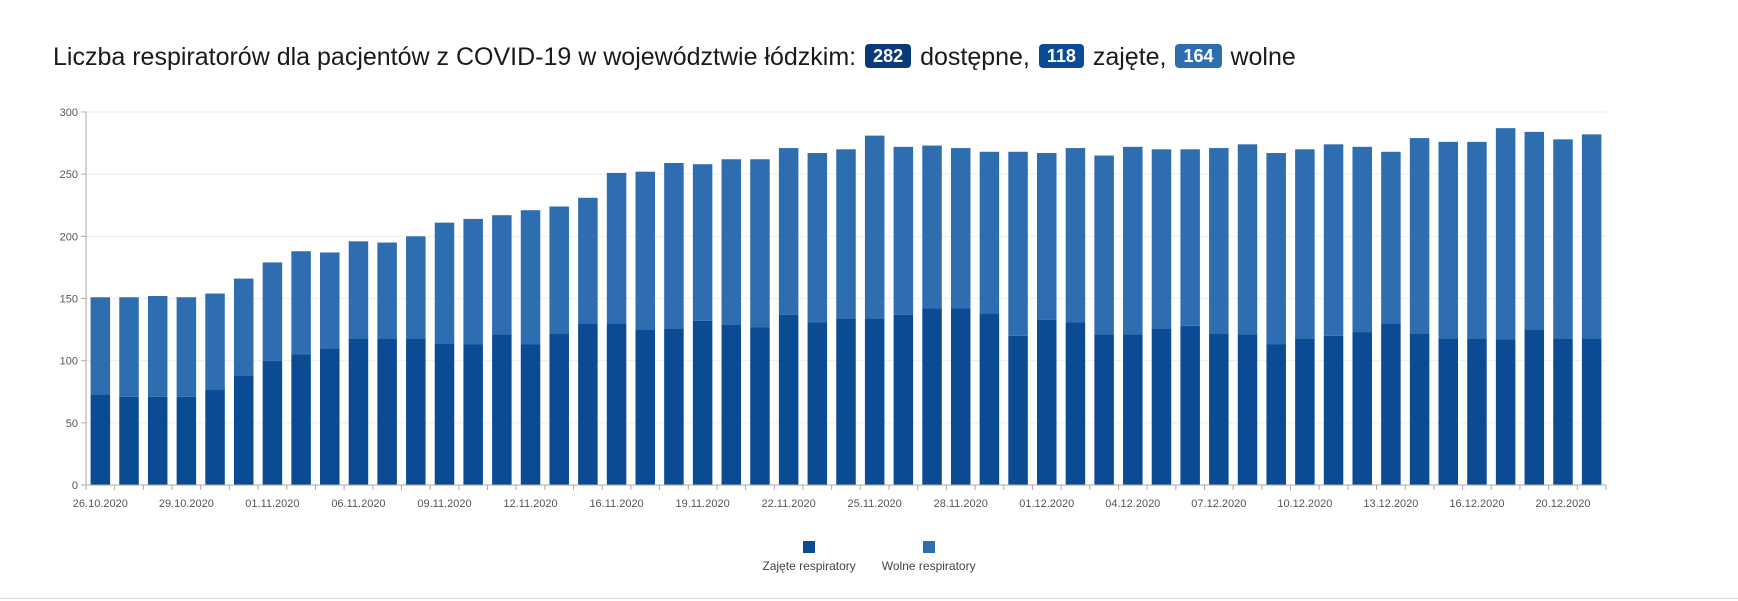  I want to click on legend-item-free: Wolne respiratory, so click(929, 557).